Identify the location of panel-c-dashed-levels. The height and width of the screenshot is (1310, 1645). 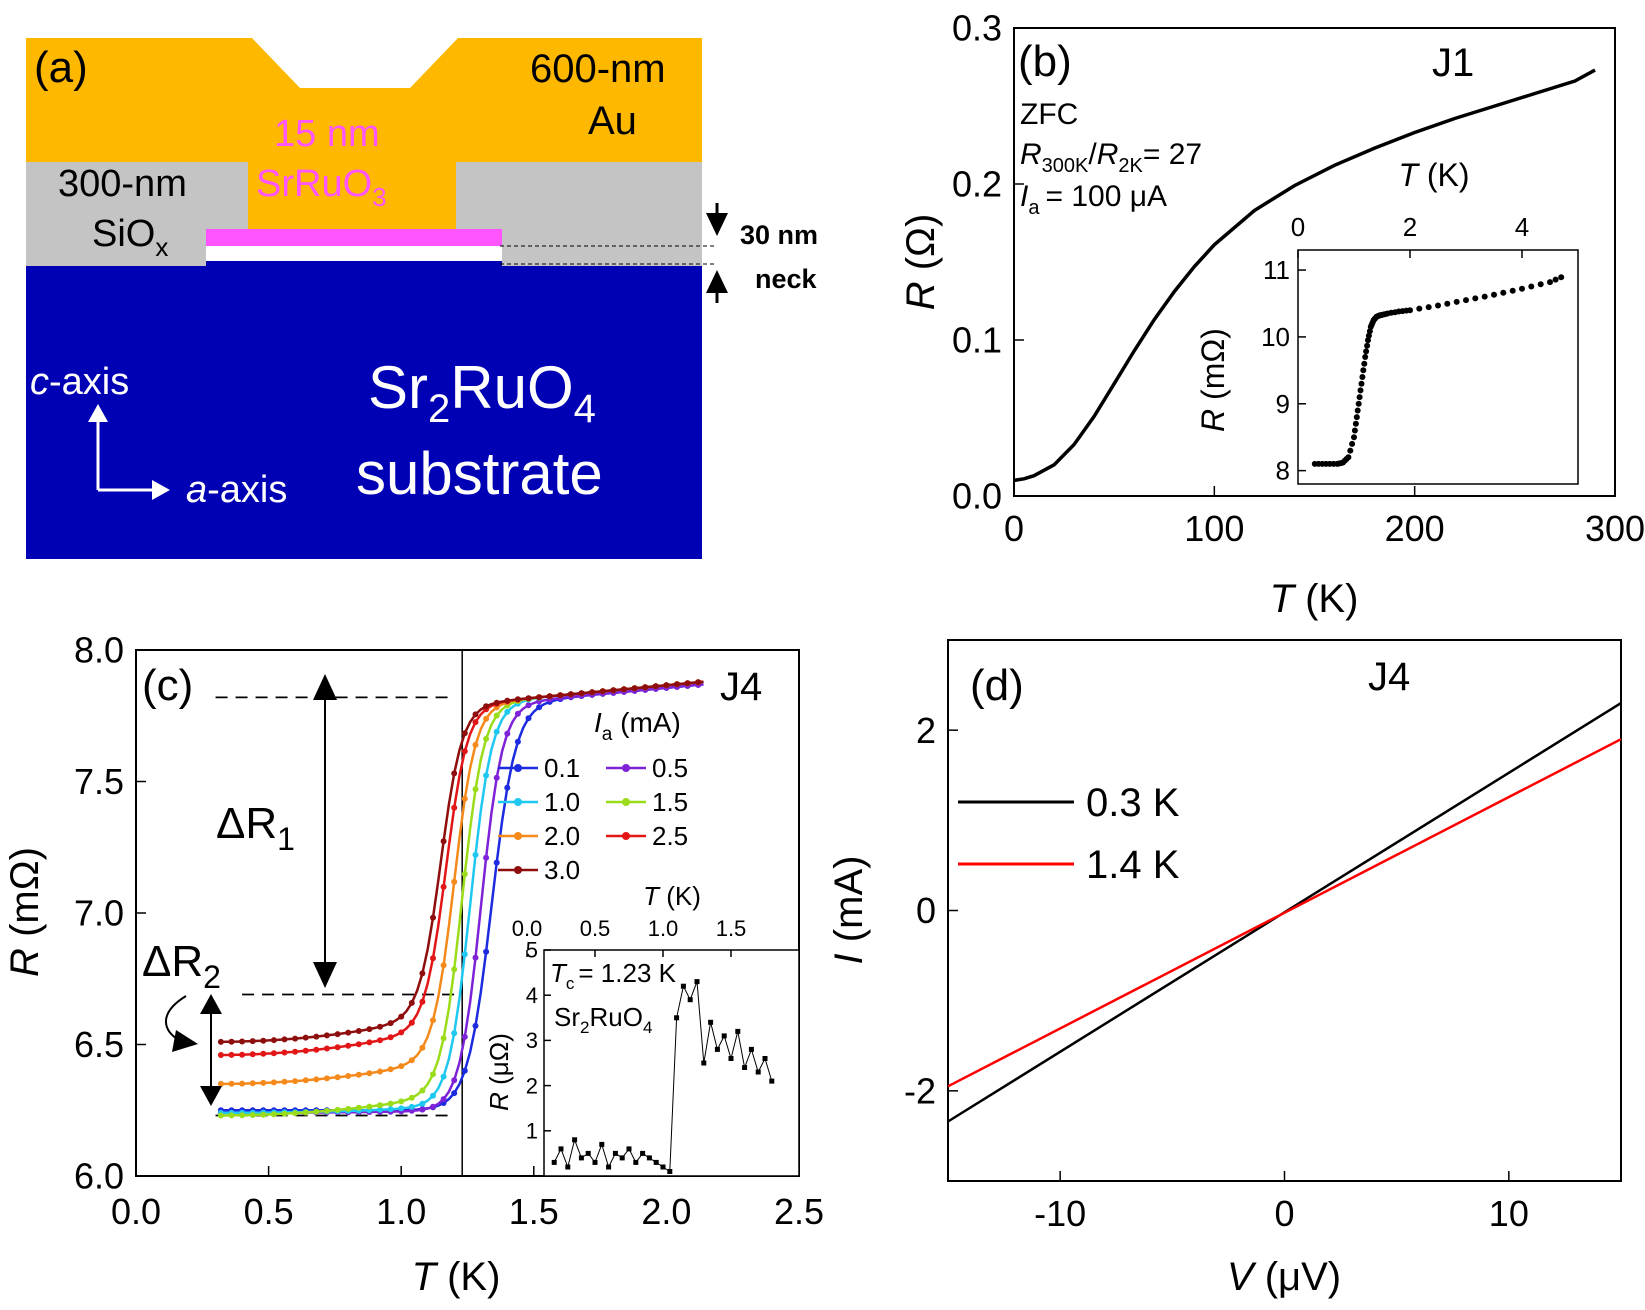
(335, 906).